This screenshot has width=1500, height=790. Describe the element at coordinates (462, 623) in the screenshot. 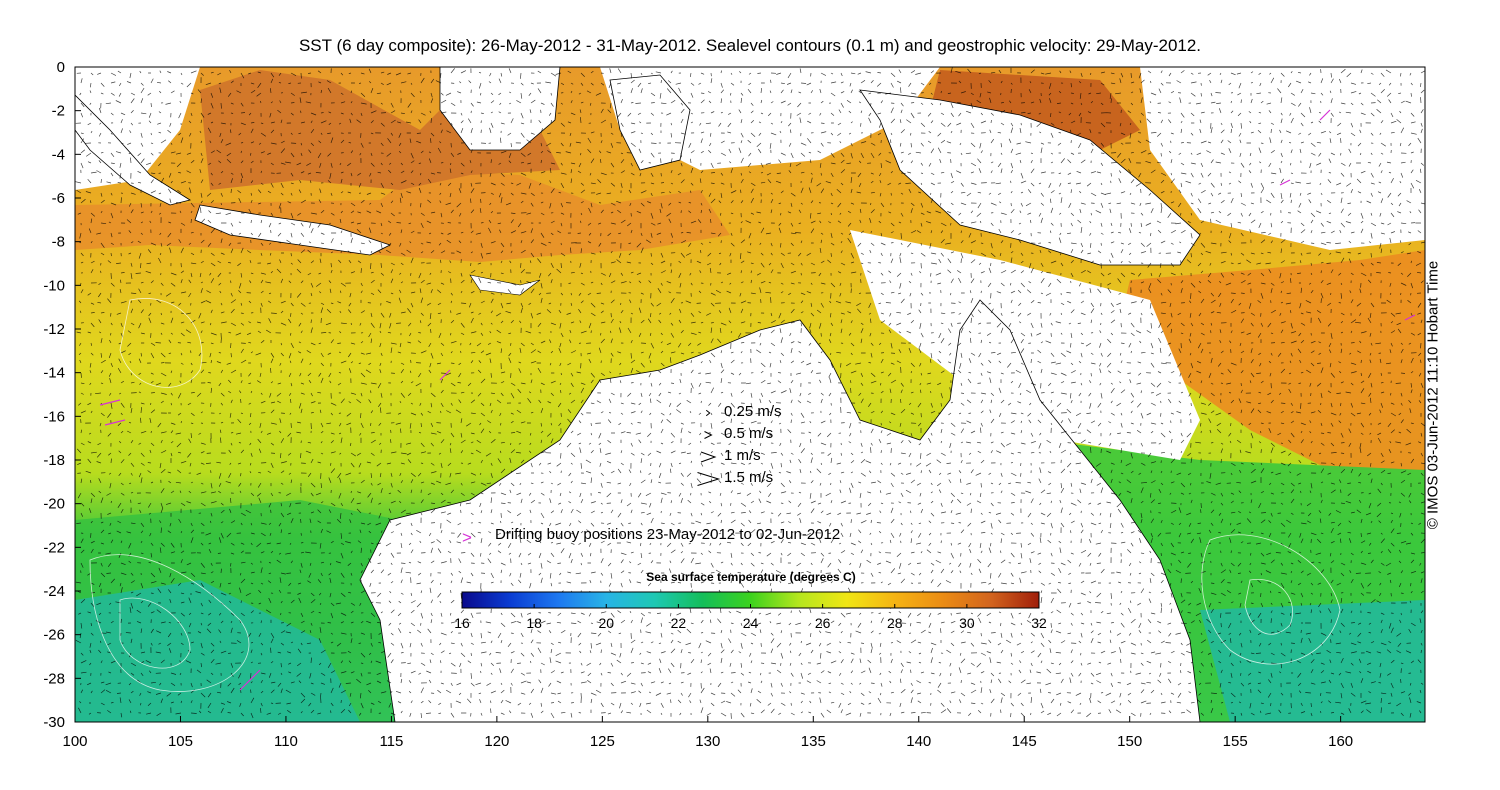

I see `colorbar-tick-label: 16` at that location.